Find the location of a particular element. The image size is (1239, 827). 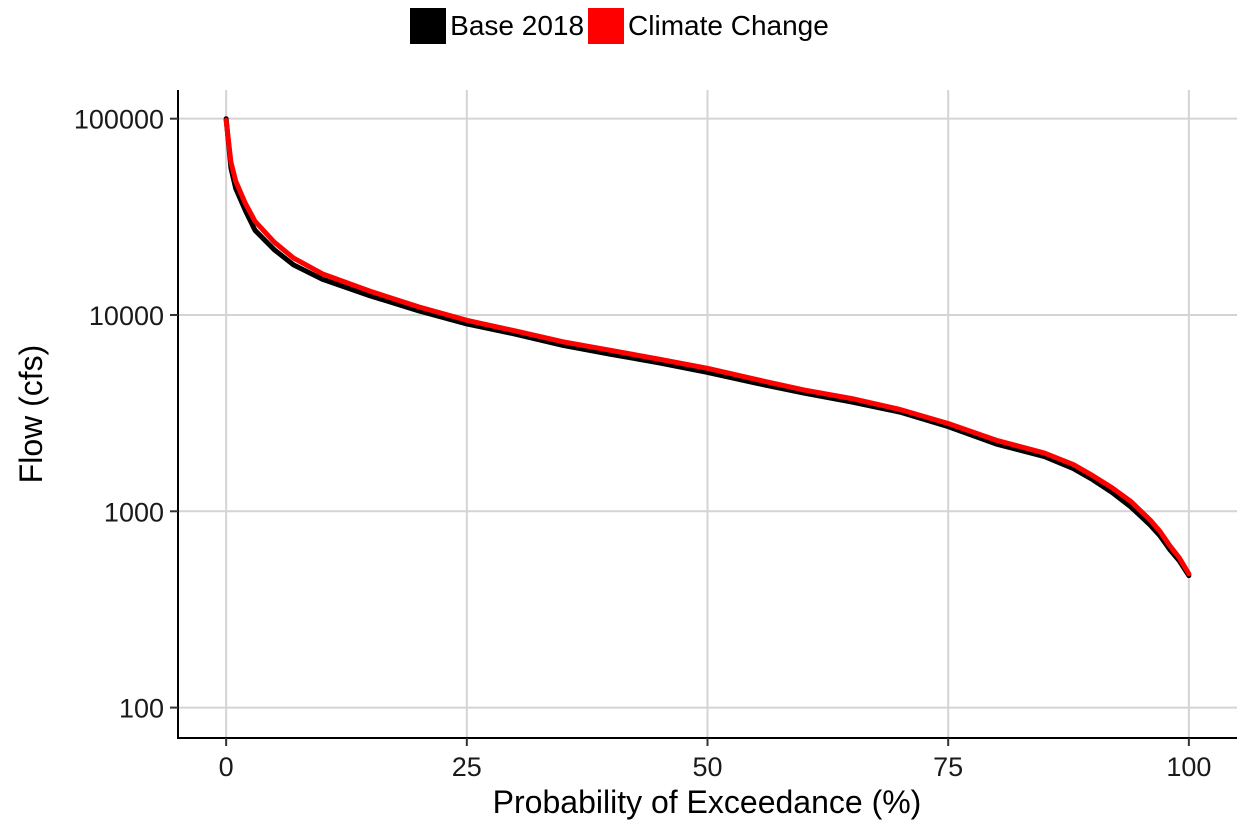

legend-item-base-2018: Base 2018 is located at coordinates (497, 26).